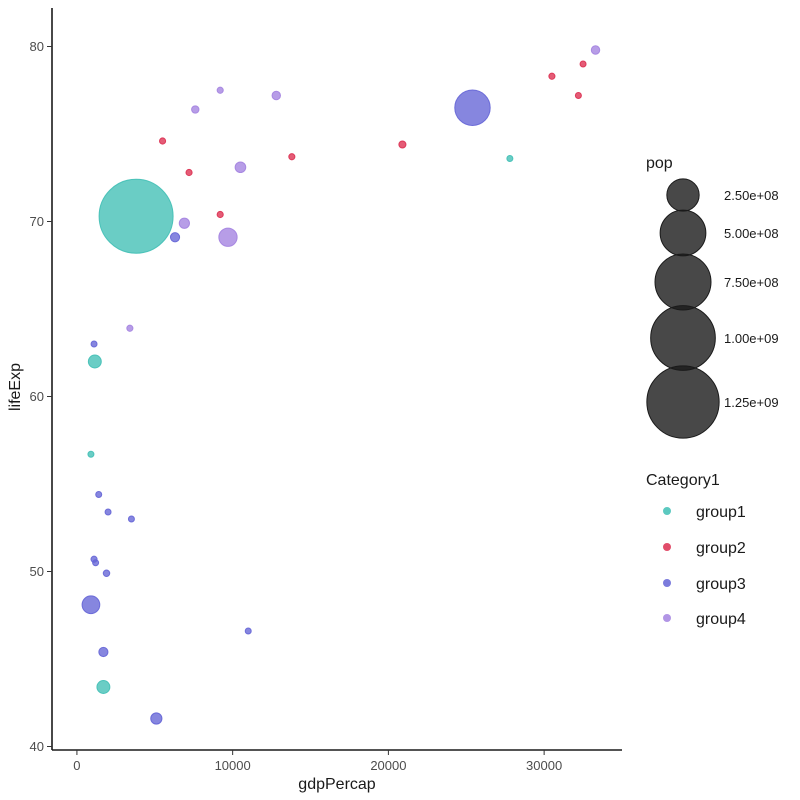  Describe the element at coordinates (751, 282) in the screenshot. I see `size-legend-label: 7.50e+08` at that location.